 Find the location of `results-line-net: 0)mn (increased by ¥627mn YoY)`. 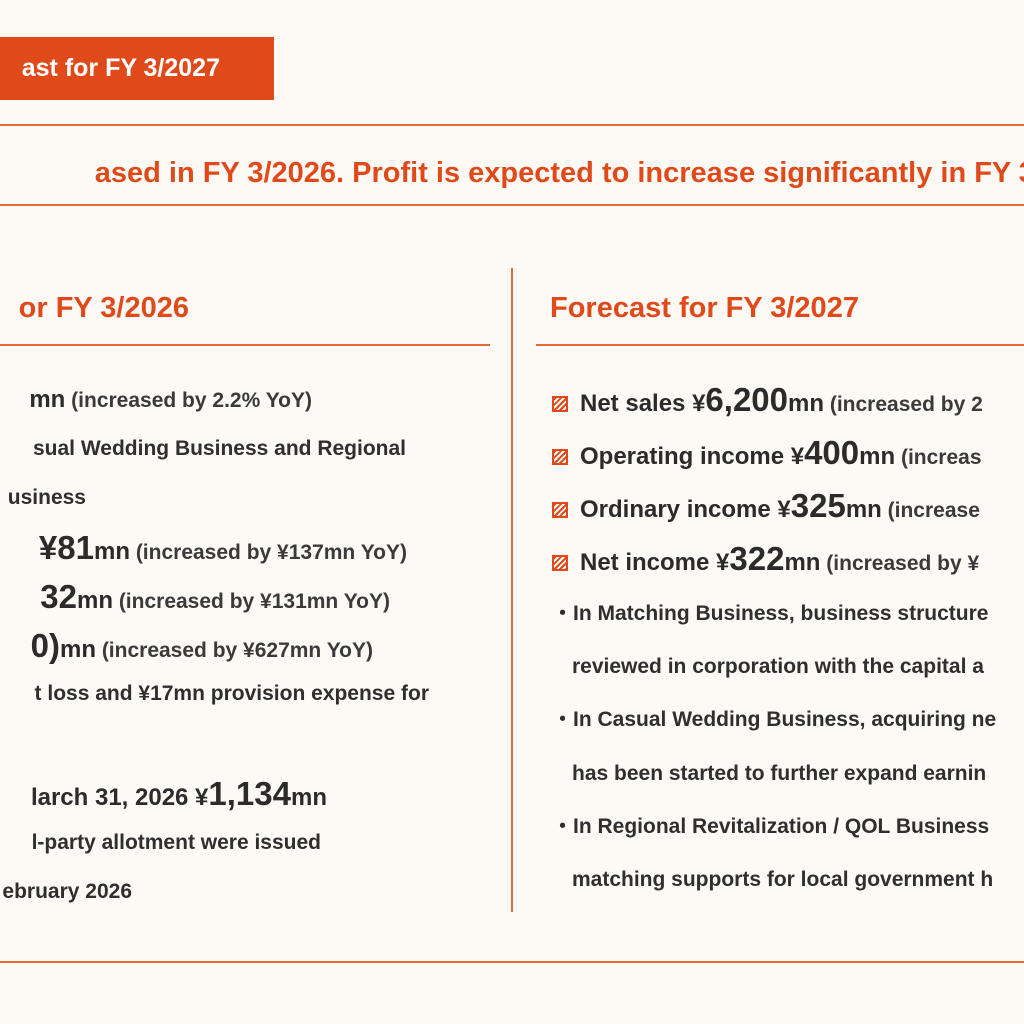

results-line-net: 0)mn (increased by ¥627mn YoY) is located at coordinates (201, 645).